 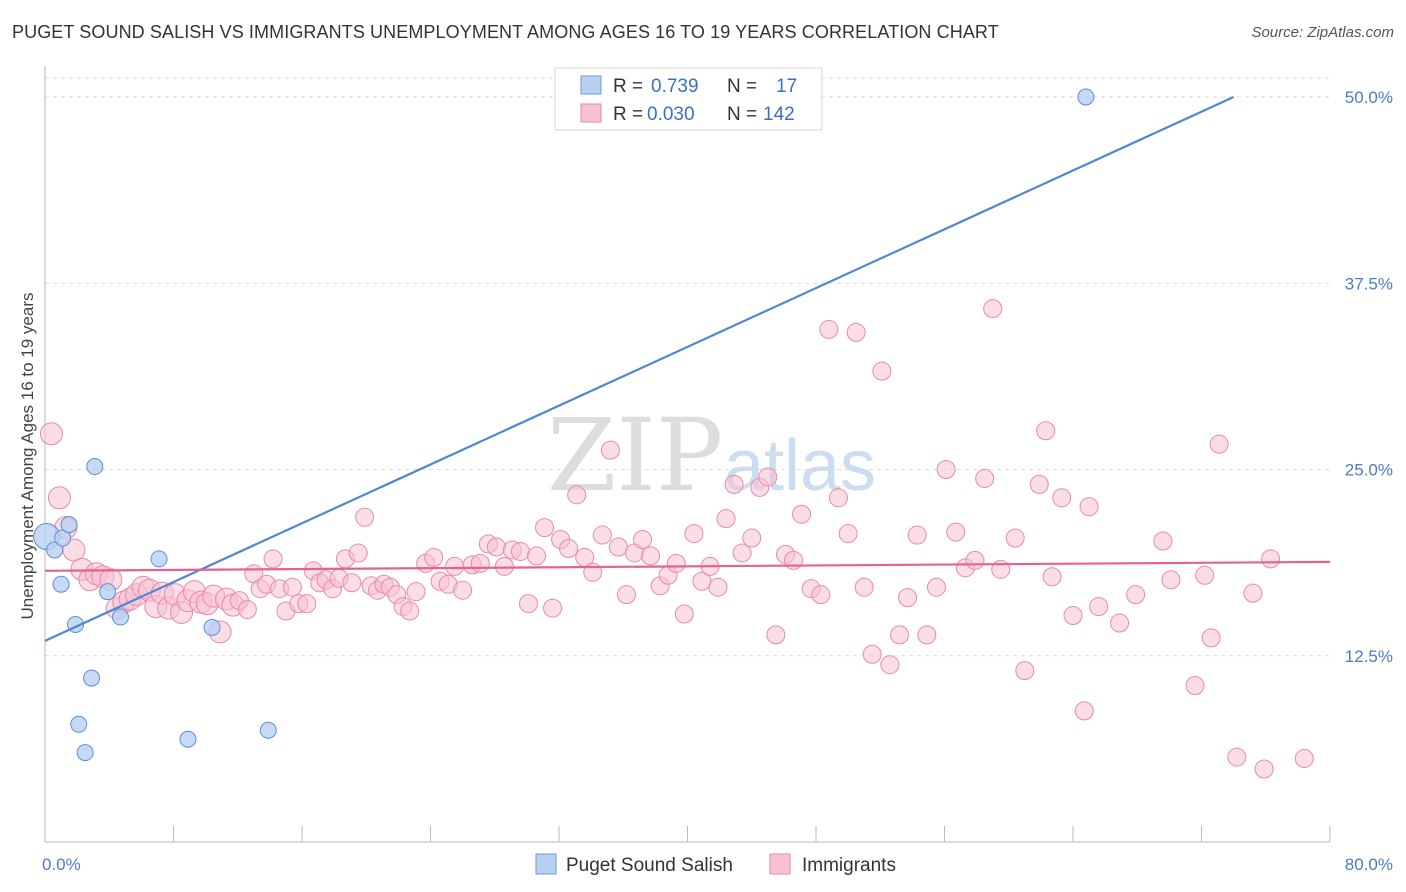 What do you see at coordinates (688, 99) in the screenshot?
I see `correlation-legend: R = 0.739 N = 17 R = 0.030 N = 142` at bounding box center [688, 99].